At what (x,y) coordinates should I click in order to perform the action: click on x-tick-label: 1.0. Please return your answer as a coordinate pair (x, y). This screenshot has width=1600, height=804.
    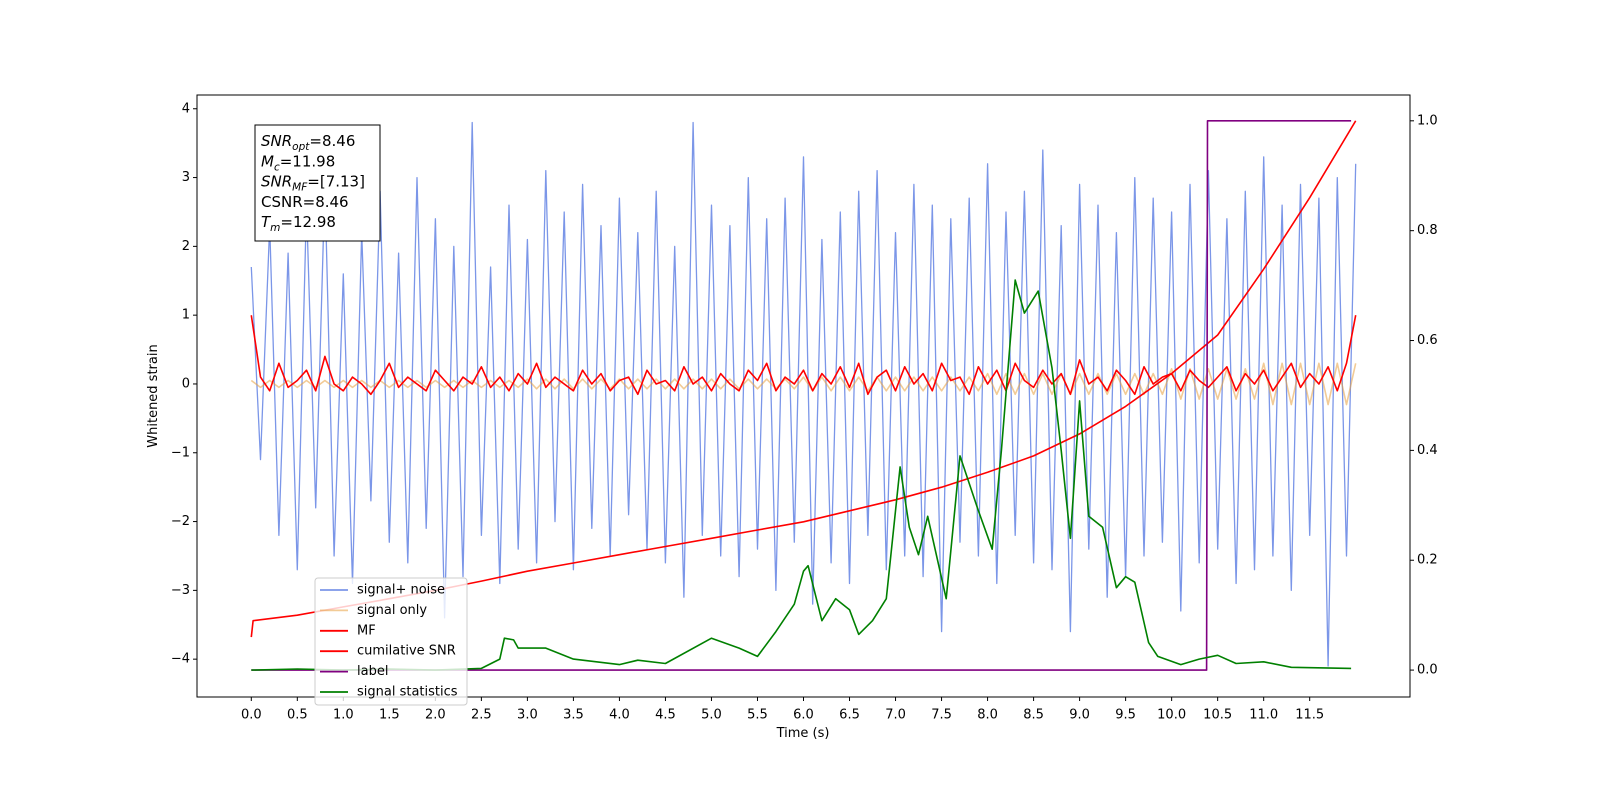
    Looking at the image, I should click on (343, 715).